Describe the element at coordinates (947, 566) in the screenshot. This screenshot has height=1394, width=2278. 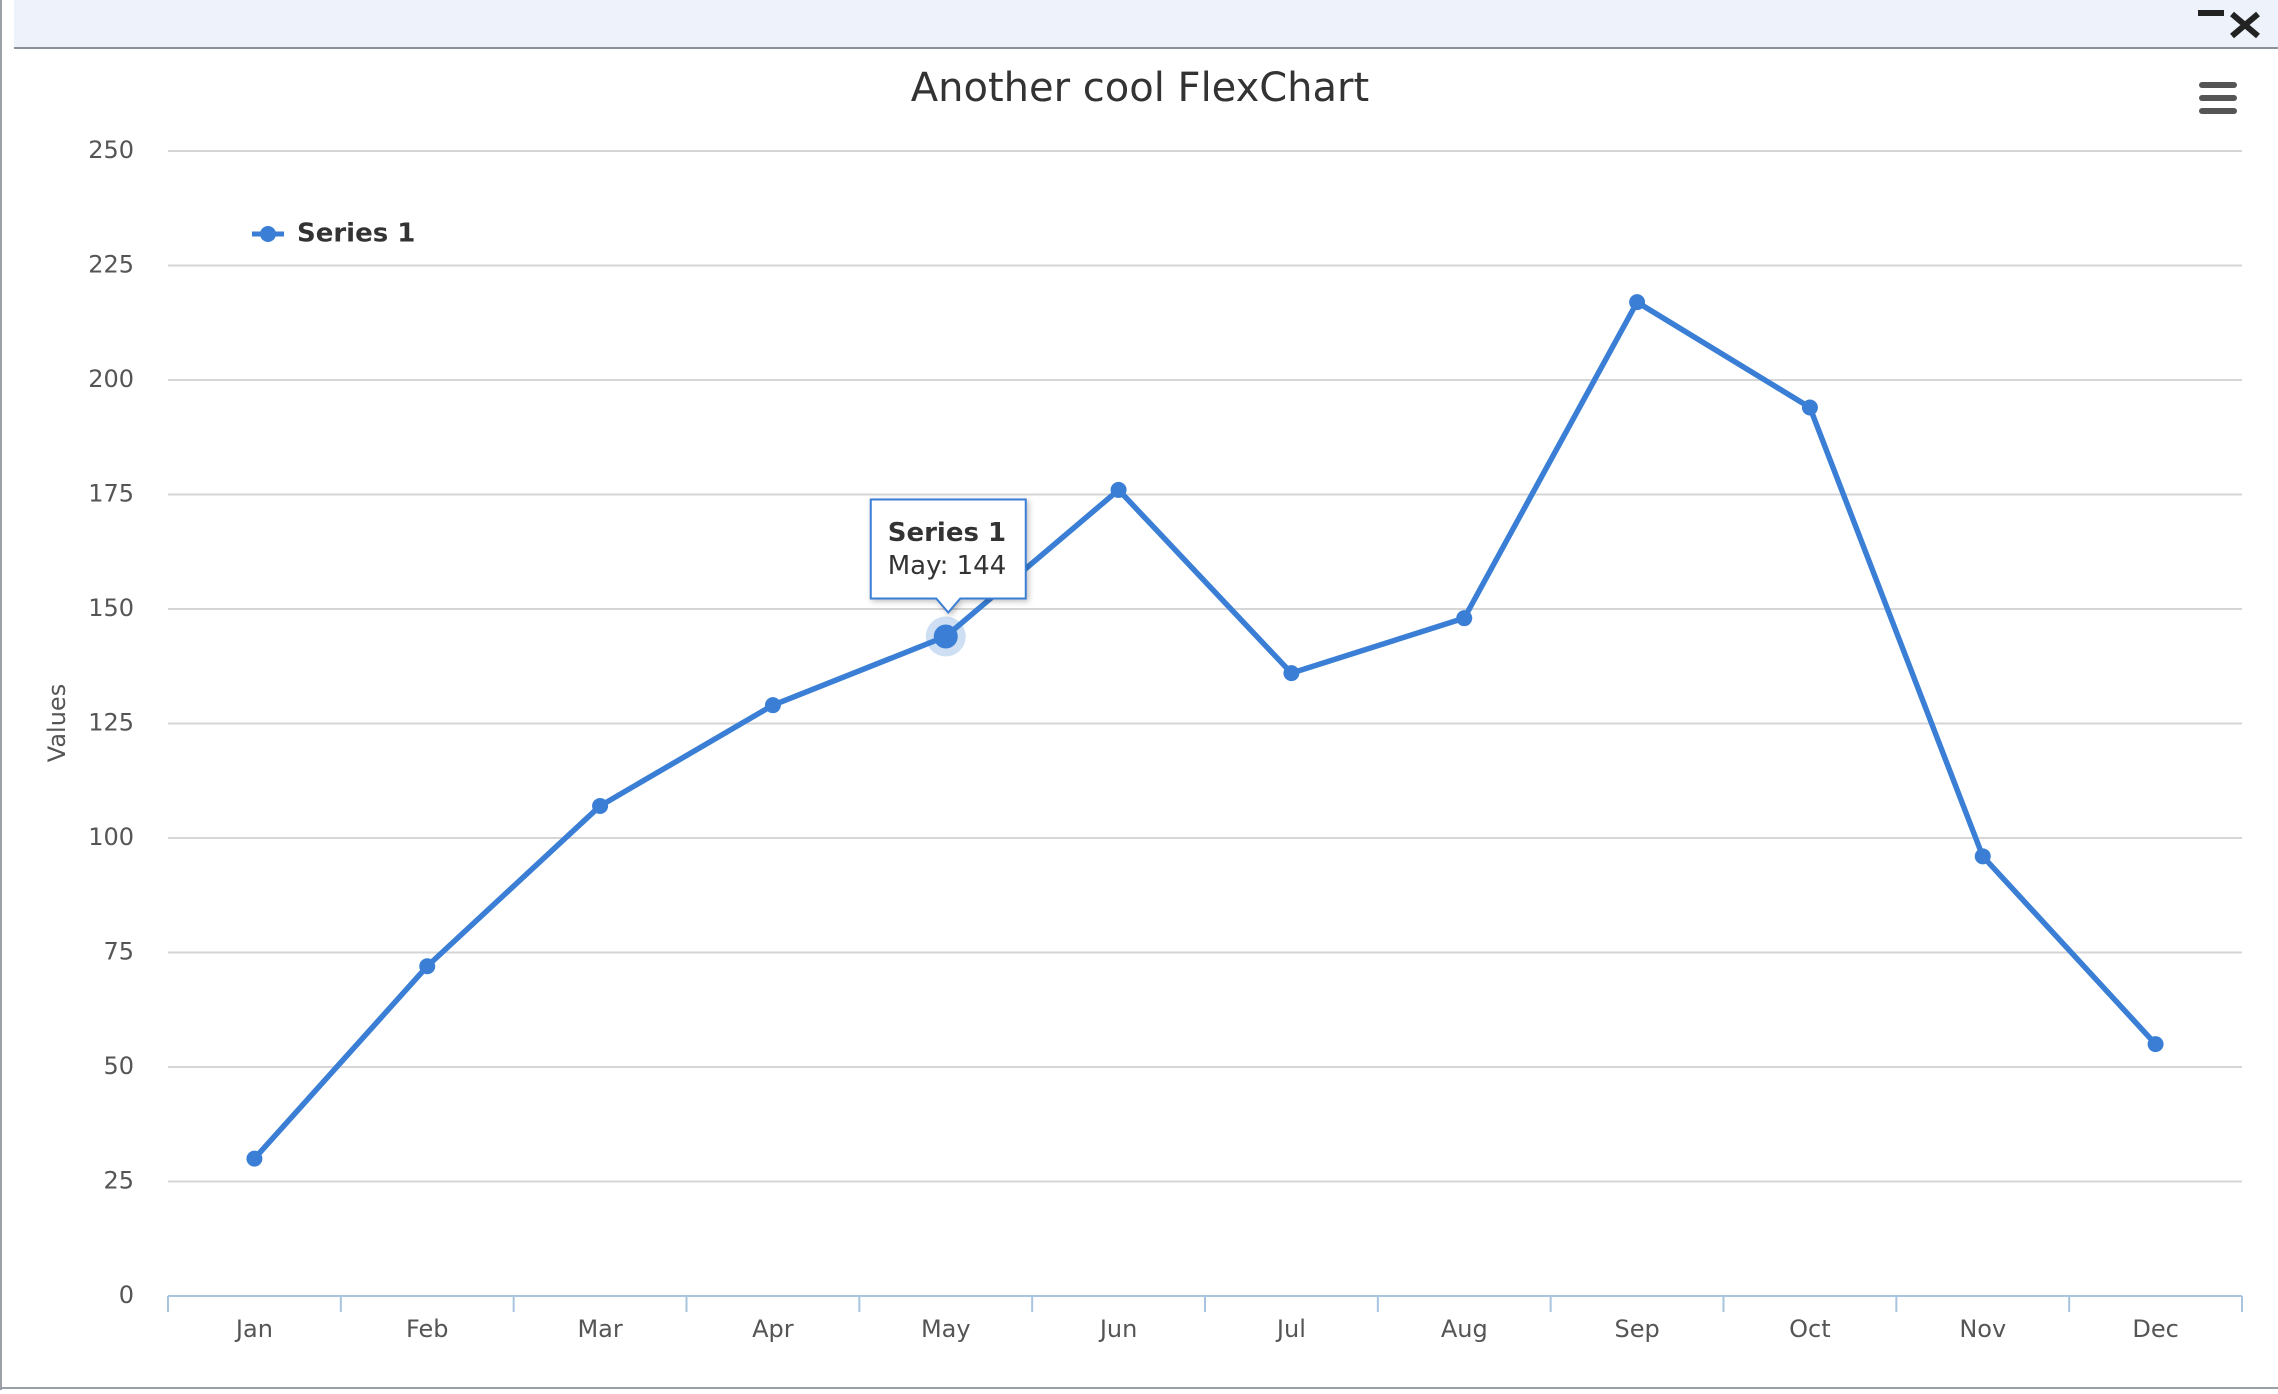
I see `tooltip-text: May: 144` at that location.